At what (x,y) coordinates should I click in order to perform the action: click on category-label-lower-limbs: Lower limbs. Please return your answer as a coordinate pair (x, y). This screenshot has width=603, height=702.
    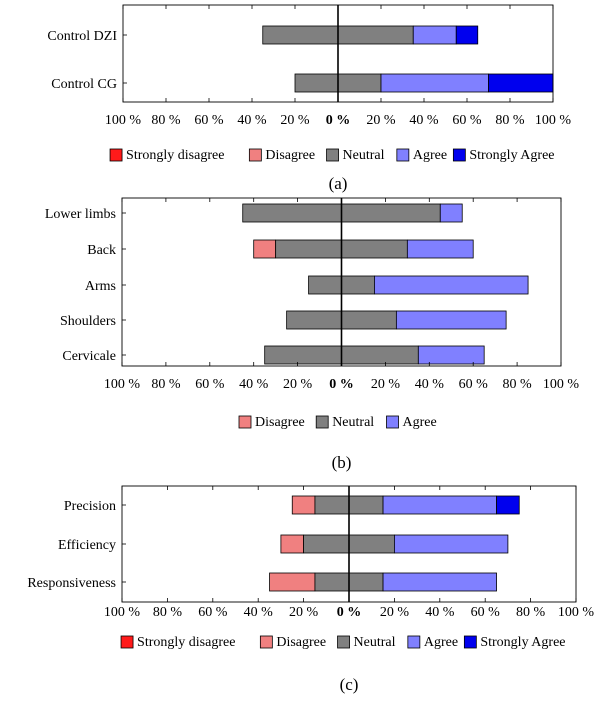
    Looking at the image, I should click on (80, 214).